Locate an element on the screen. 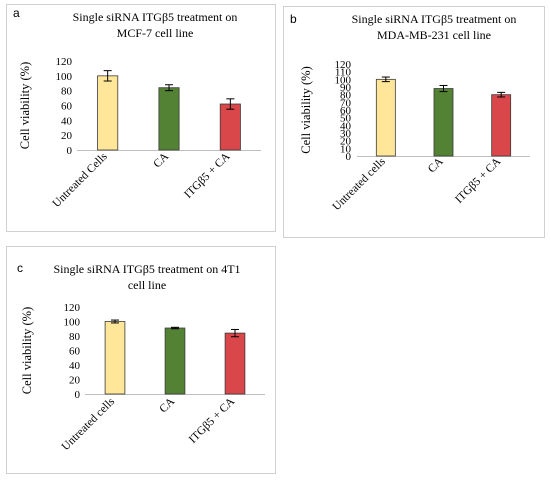  chart-title-line: MCF-7 cell line is located at coordinates (155, 33).